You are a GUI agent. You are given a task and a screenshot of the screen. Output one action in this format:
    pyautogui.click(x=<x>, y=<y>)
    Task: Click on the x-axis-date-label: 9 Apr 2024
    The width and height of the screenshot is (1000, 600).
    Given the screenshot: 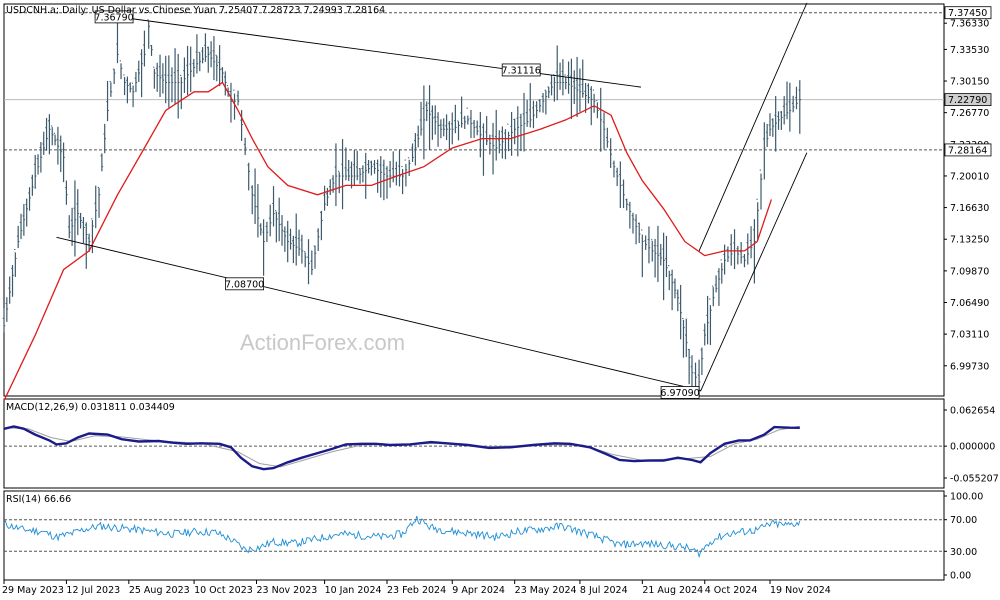 What is the action you would take?
    pyautogui.click(x=478, y=590)
    